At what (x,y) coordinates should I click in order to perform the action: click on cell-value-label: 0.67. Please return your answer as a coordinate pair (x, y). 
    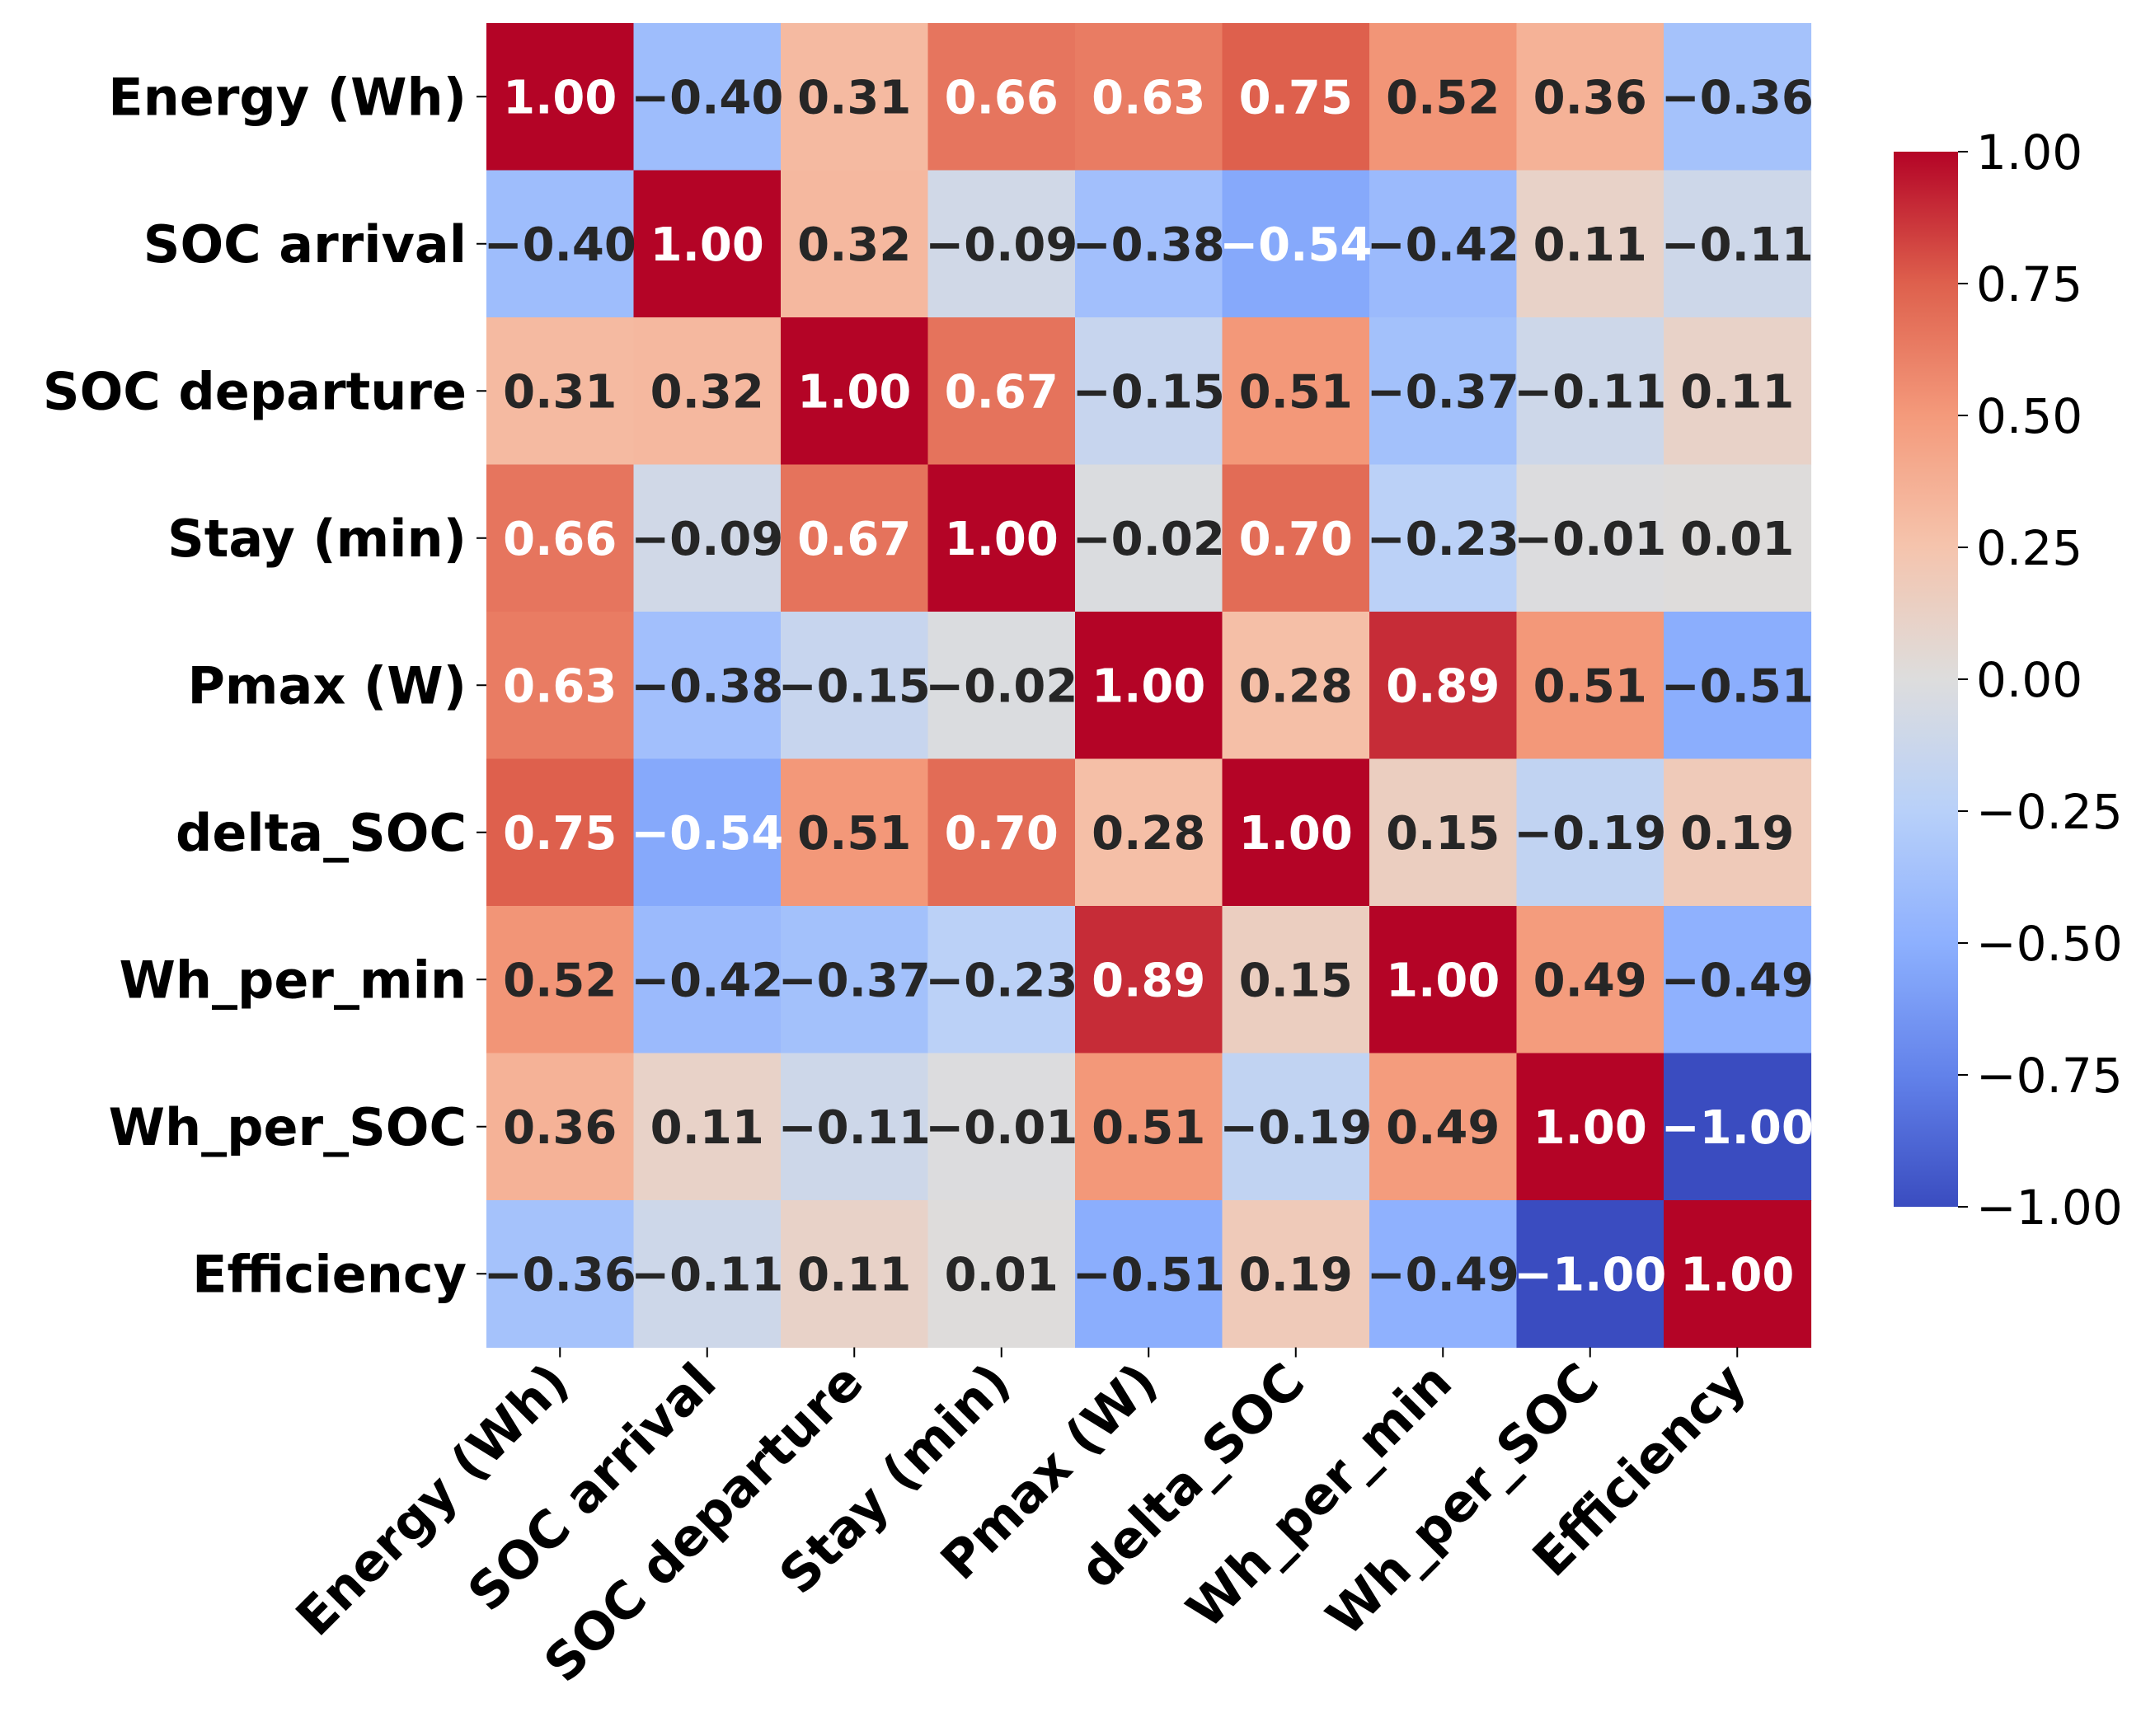
    Looking at the image, I should click on (1002, 392).